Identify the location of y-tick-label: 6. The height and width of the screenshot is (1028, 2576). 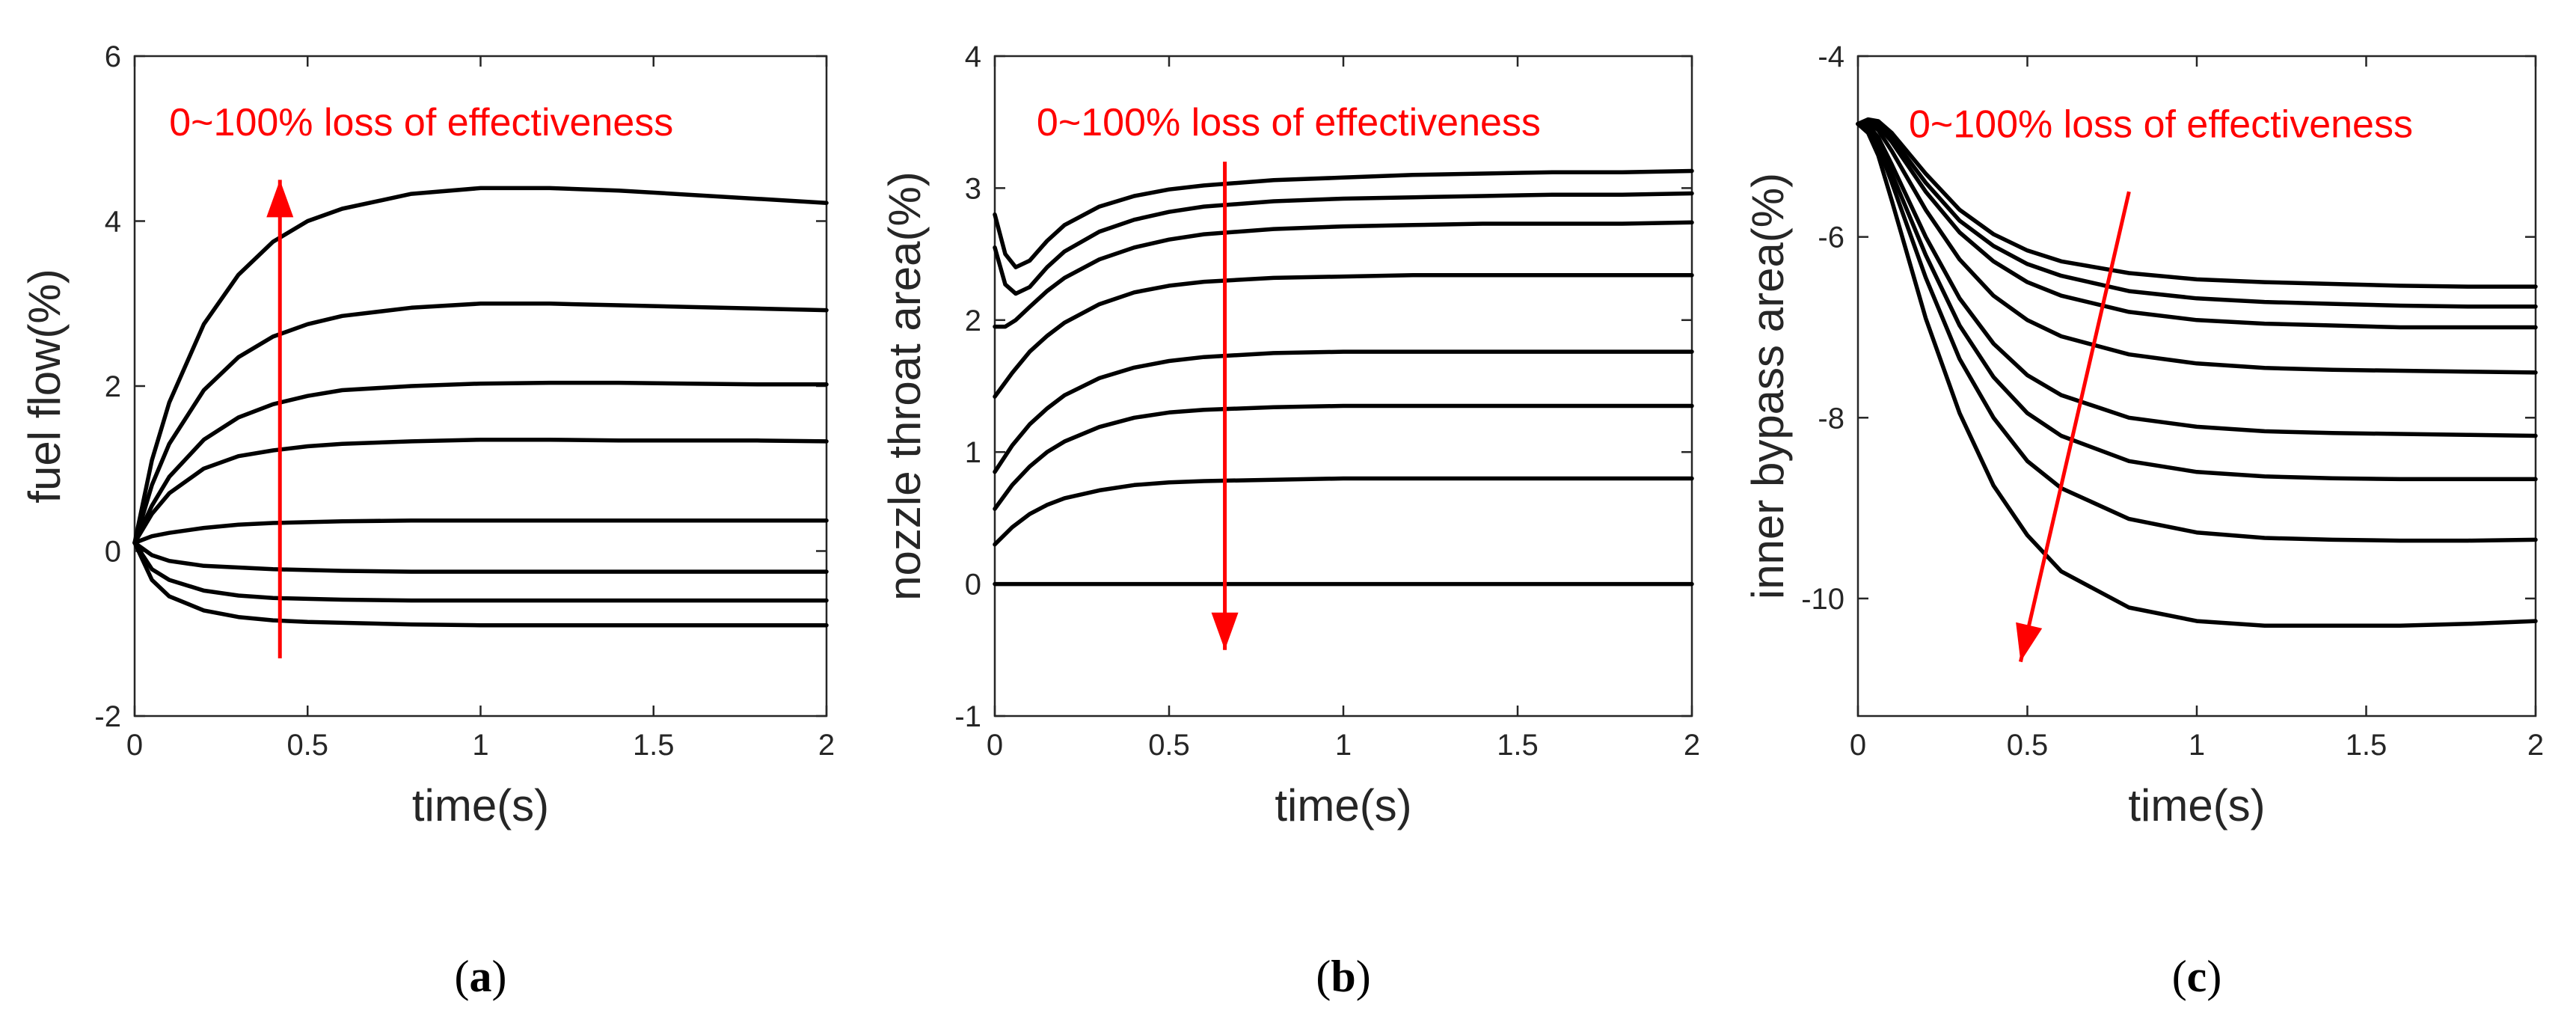
(113, 56).